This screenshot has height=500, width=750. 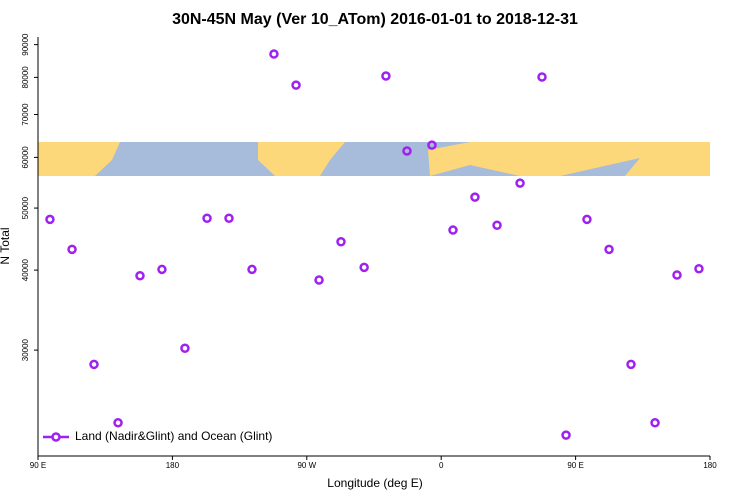 I want to click on y-tick-label: 30000, so click(x=25, y=349).